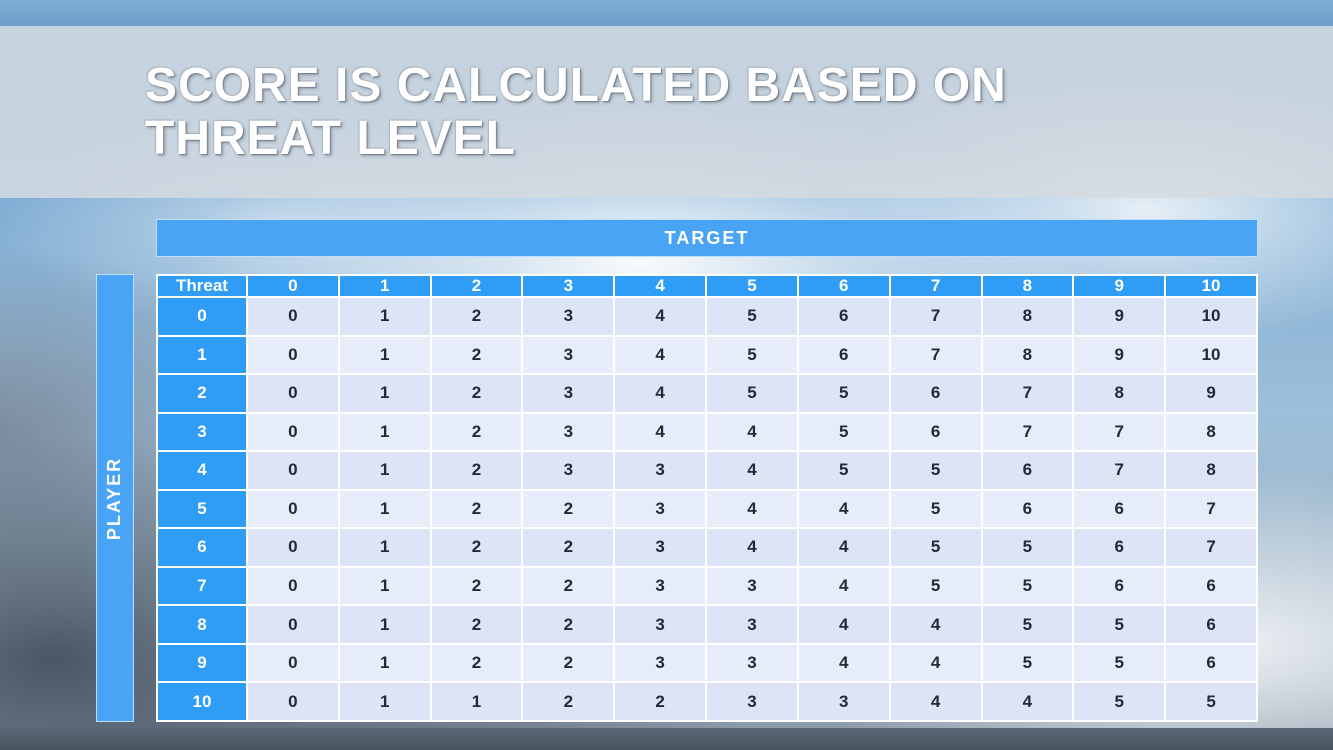  What do you see at coordinates (576, 85) in the screenshot?
I see `title-line-1: SCORE IS CALCULATED BASED ON` at bounding box center [576, 85].